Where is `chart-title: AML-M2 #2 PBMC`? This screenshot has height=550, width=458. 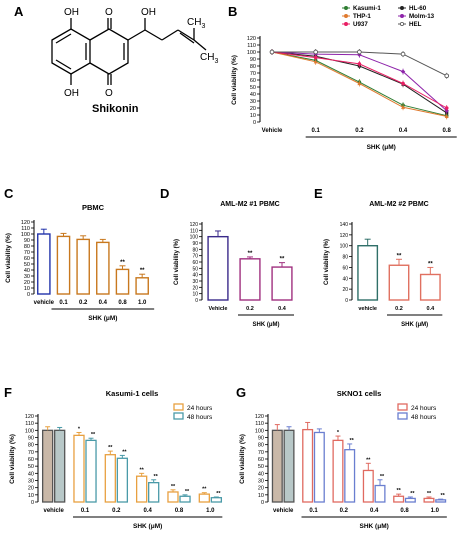 chart-title: AML-M2 #2 PBMC is located at coordinates (399, 204).